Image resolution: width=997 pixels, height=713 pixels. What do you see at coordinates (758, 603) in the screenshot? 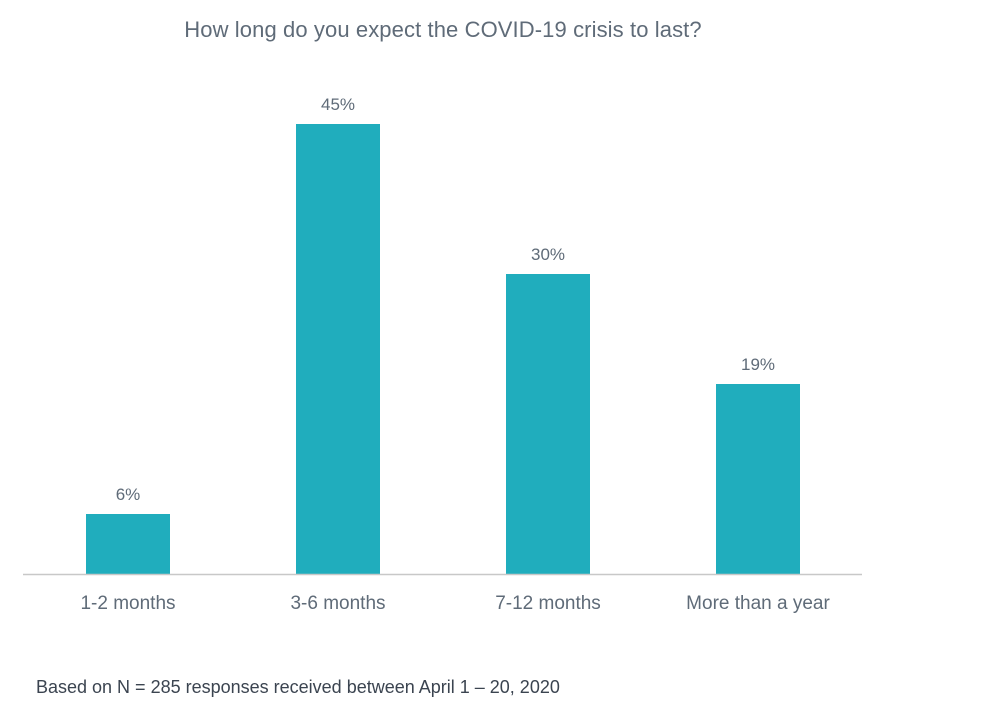
I see `x-tick-label-more-than-a-year: More than a year` at bounding box center [758, 603].